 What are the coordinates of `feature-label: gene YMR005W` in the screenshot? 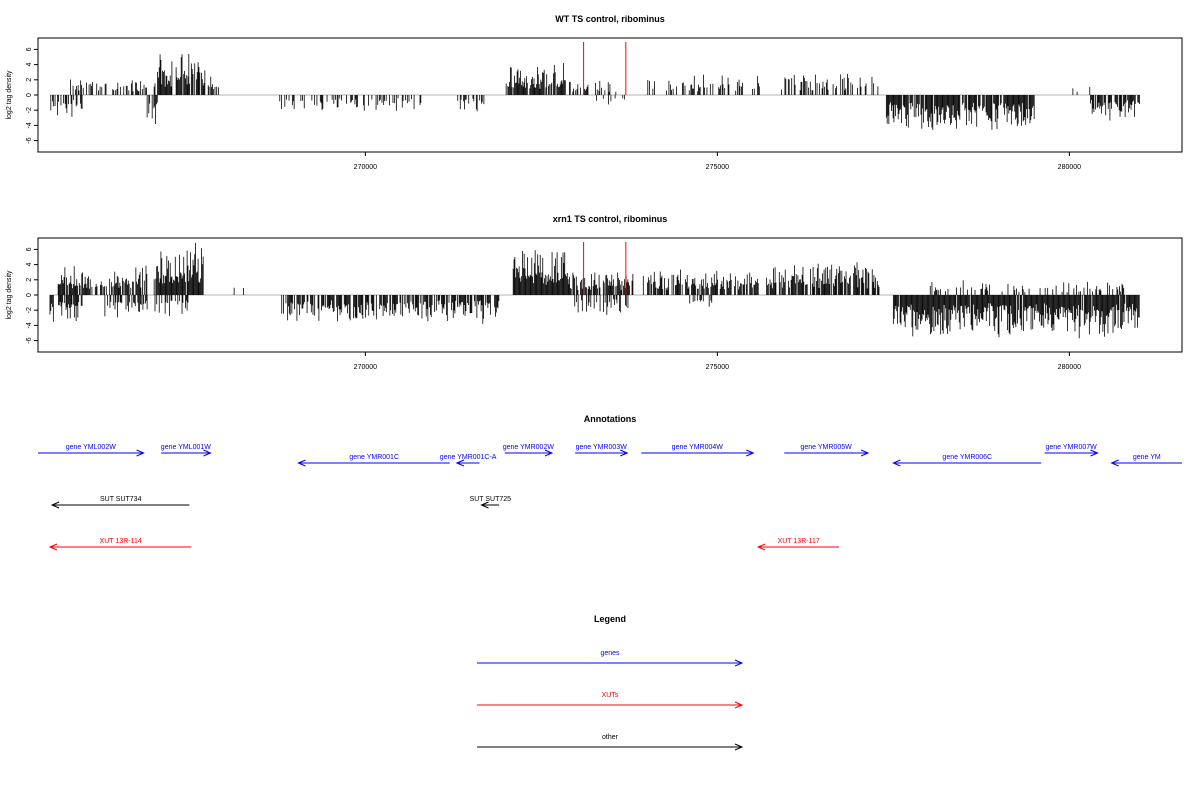 It's located at (827, 447).